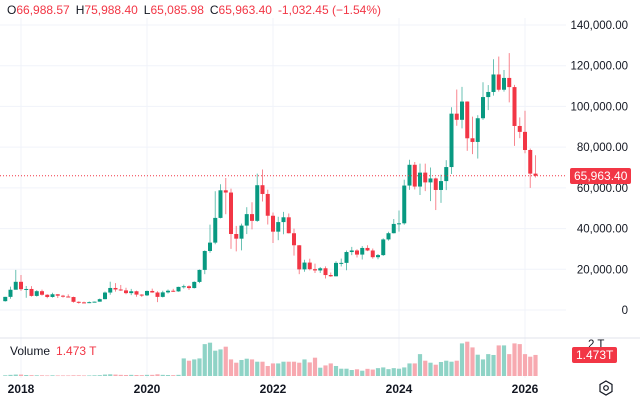 The width and height of the screenshot is (640, 408). What do you see at coordinates (525, 389) in the screenshot?
I see `x-tick-label: 2026` at bounding box center [525, 389].